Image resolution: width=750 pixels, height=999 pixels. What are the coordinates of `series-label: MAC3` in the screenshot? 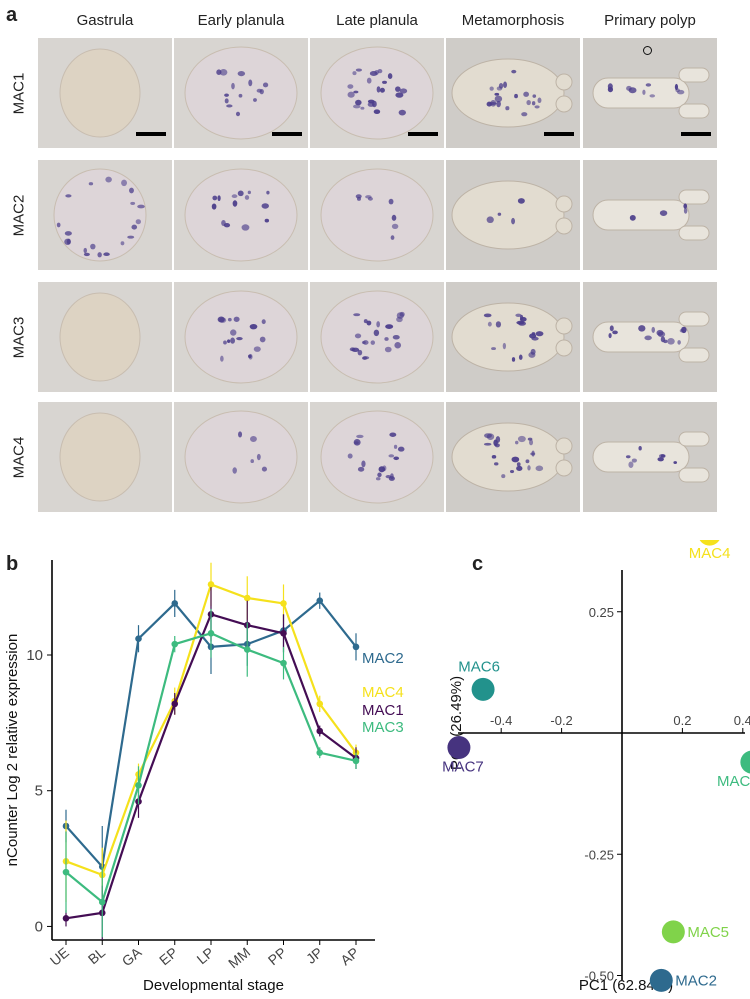 It's located at (383, 727).